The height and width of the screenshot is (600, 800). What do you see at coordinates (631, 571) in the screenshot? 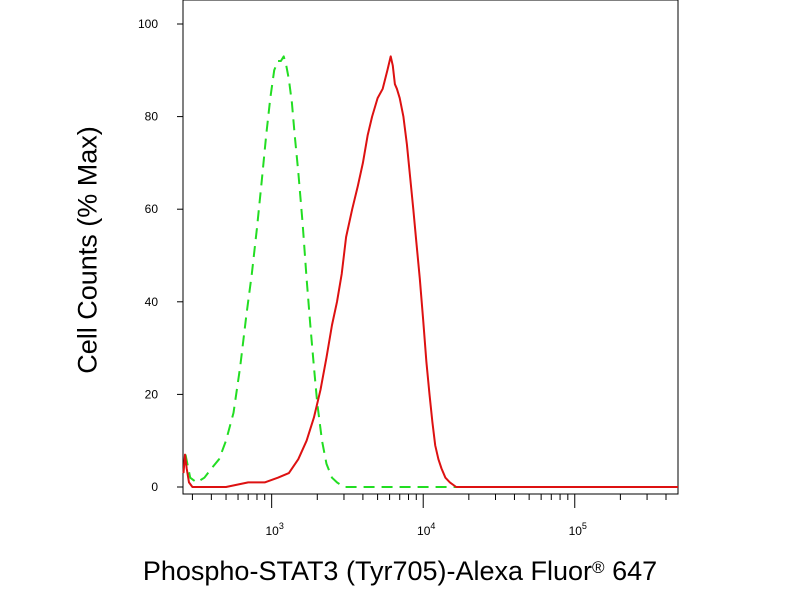
I see `x-axis-label-tail: 647` at bounding box center [631, 571].